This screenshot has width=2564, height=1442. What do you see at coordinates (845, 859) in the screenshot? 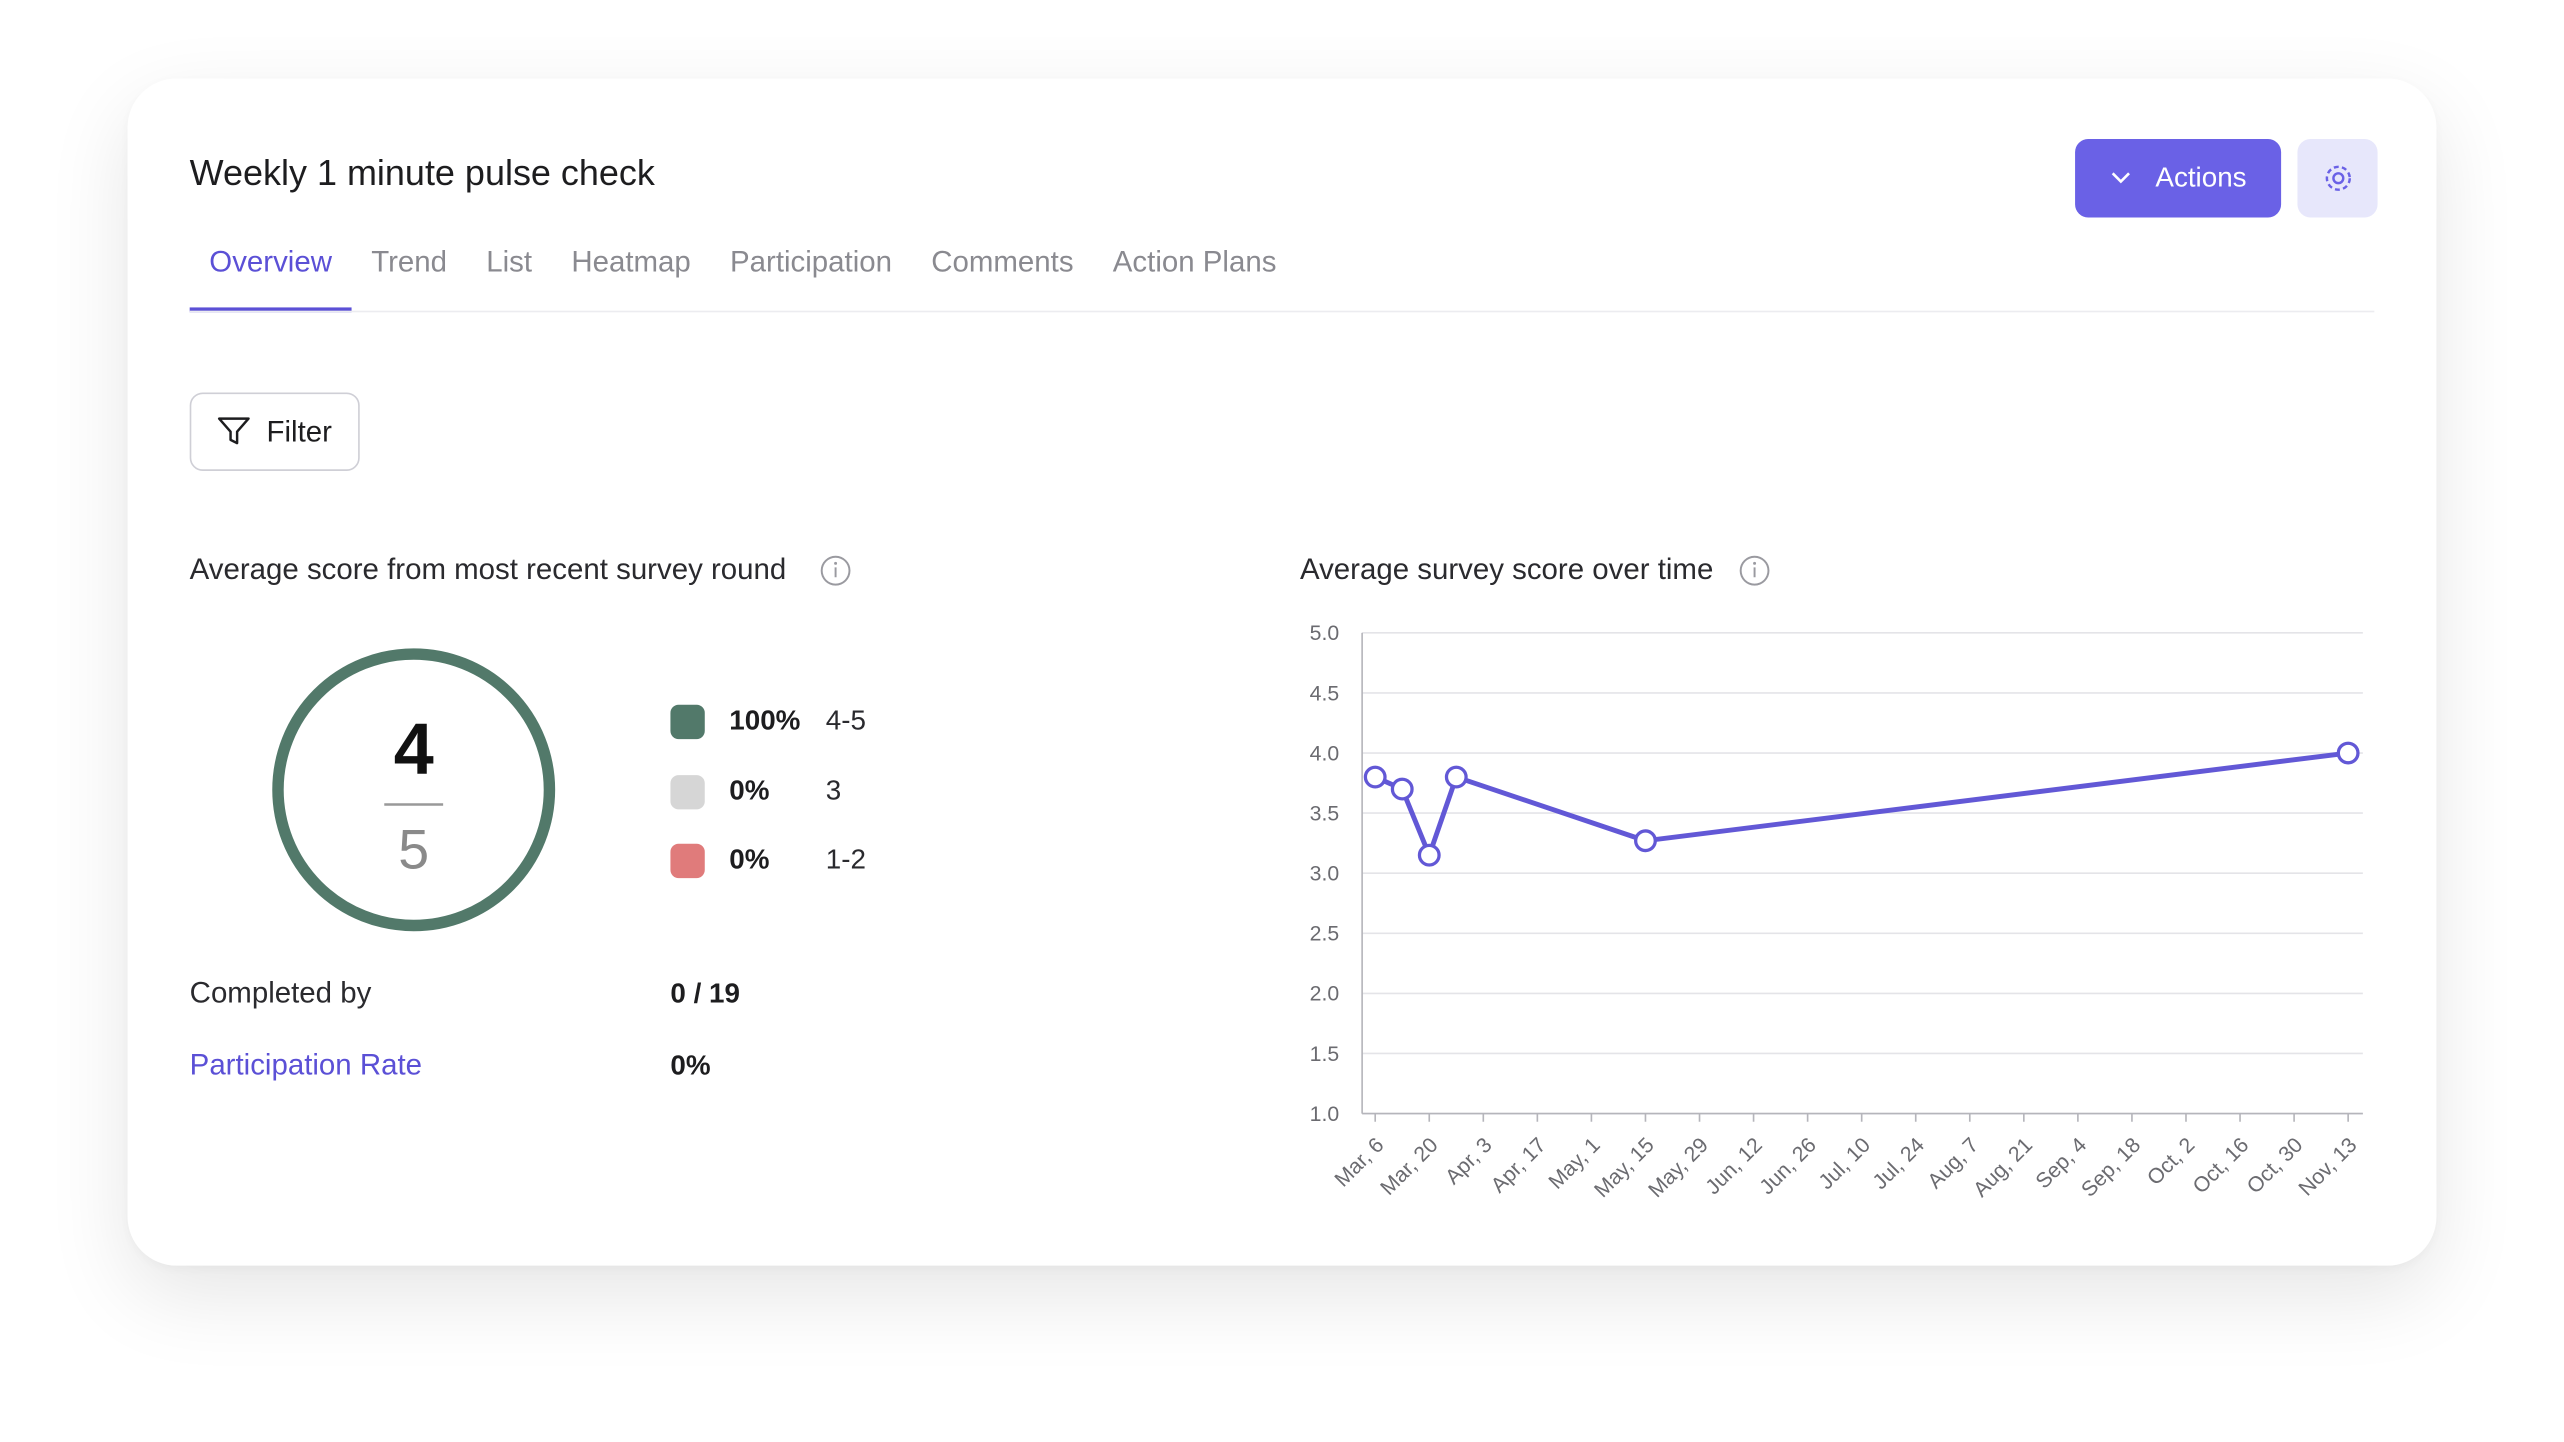
I see `legend-range: 1-2` at bounding box center [845, 859].